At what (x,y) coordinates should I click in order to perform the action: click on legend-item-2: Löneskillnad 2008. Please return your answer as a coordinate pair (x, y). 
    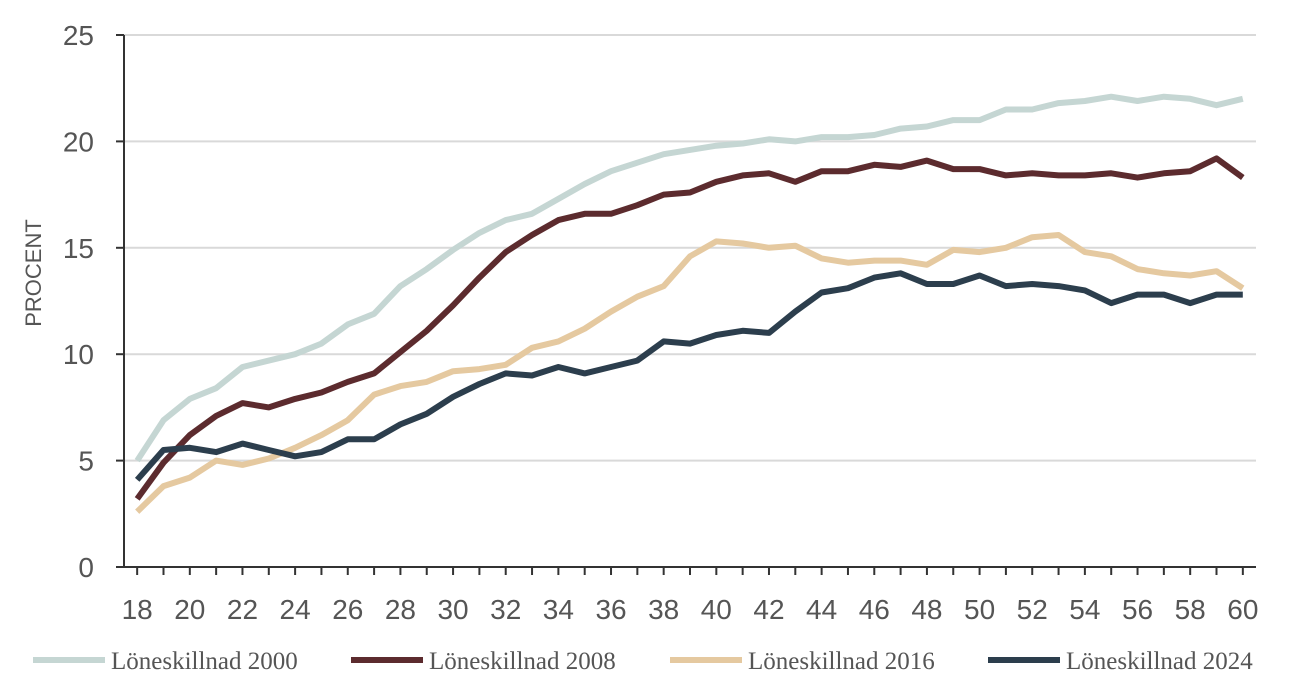
    Looking at the image, I should click on (483, 661).